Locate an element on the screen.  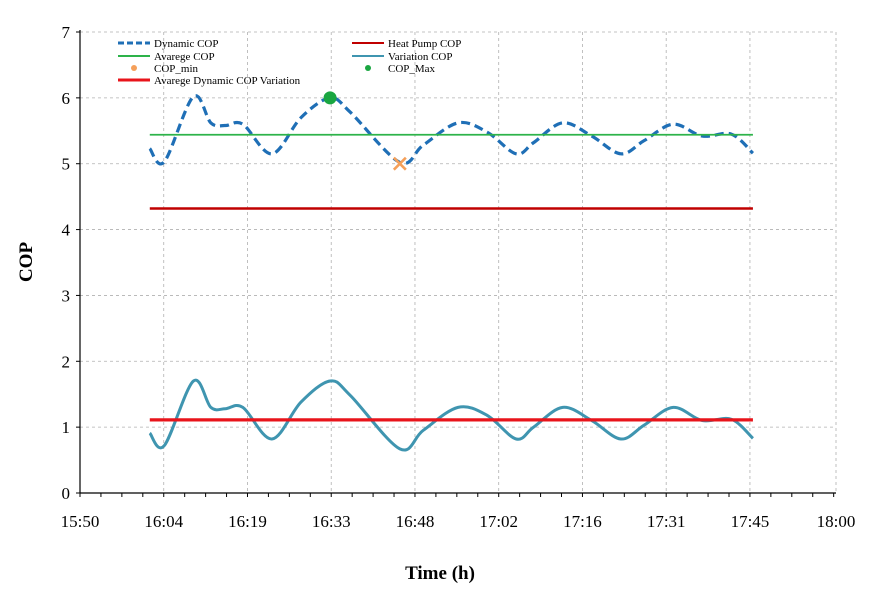
y-tick-label: 7 is located at coordinates (66, 32).